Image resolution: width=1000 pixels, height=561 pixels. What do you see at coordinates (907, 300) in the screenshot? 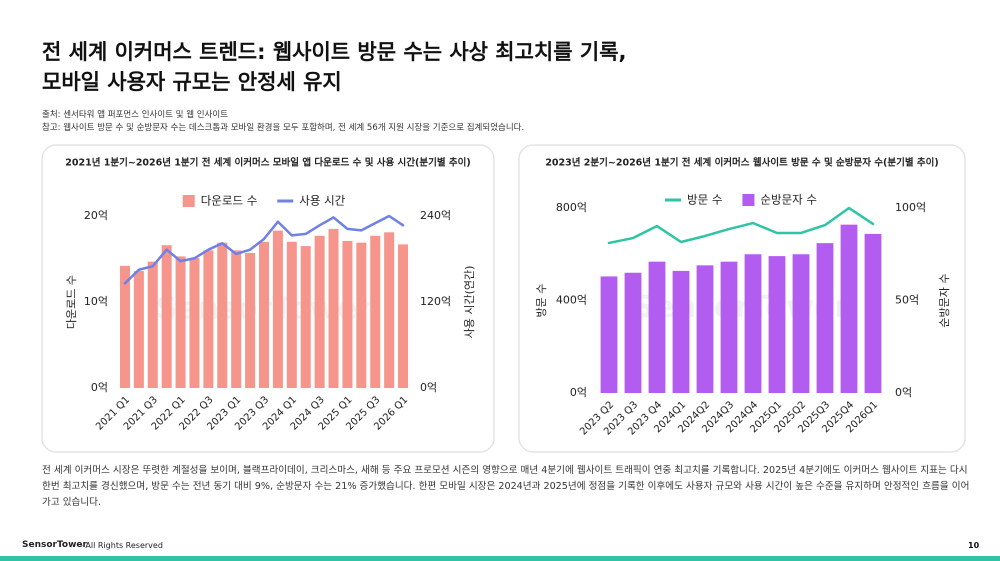
I see `y2-tick-label: 50억` at bounding box center [907, 300].